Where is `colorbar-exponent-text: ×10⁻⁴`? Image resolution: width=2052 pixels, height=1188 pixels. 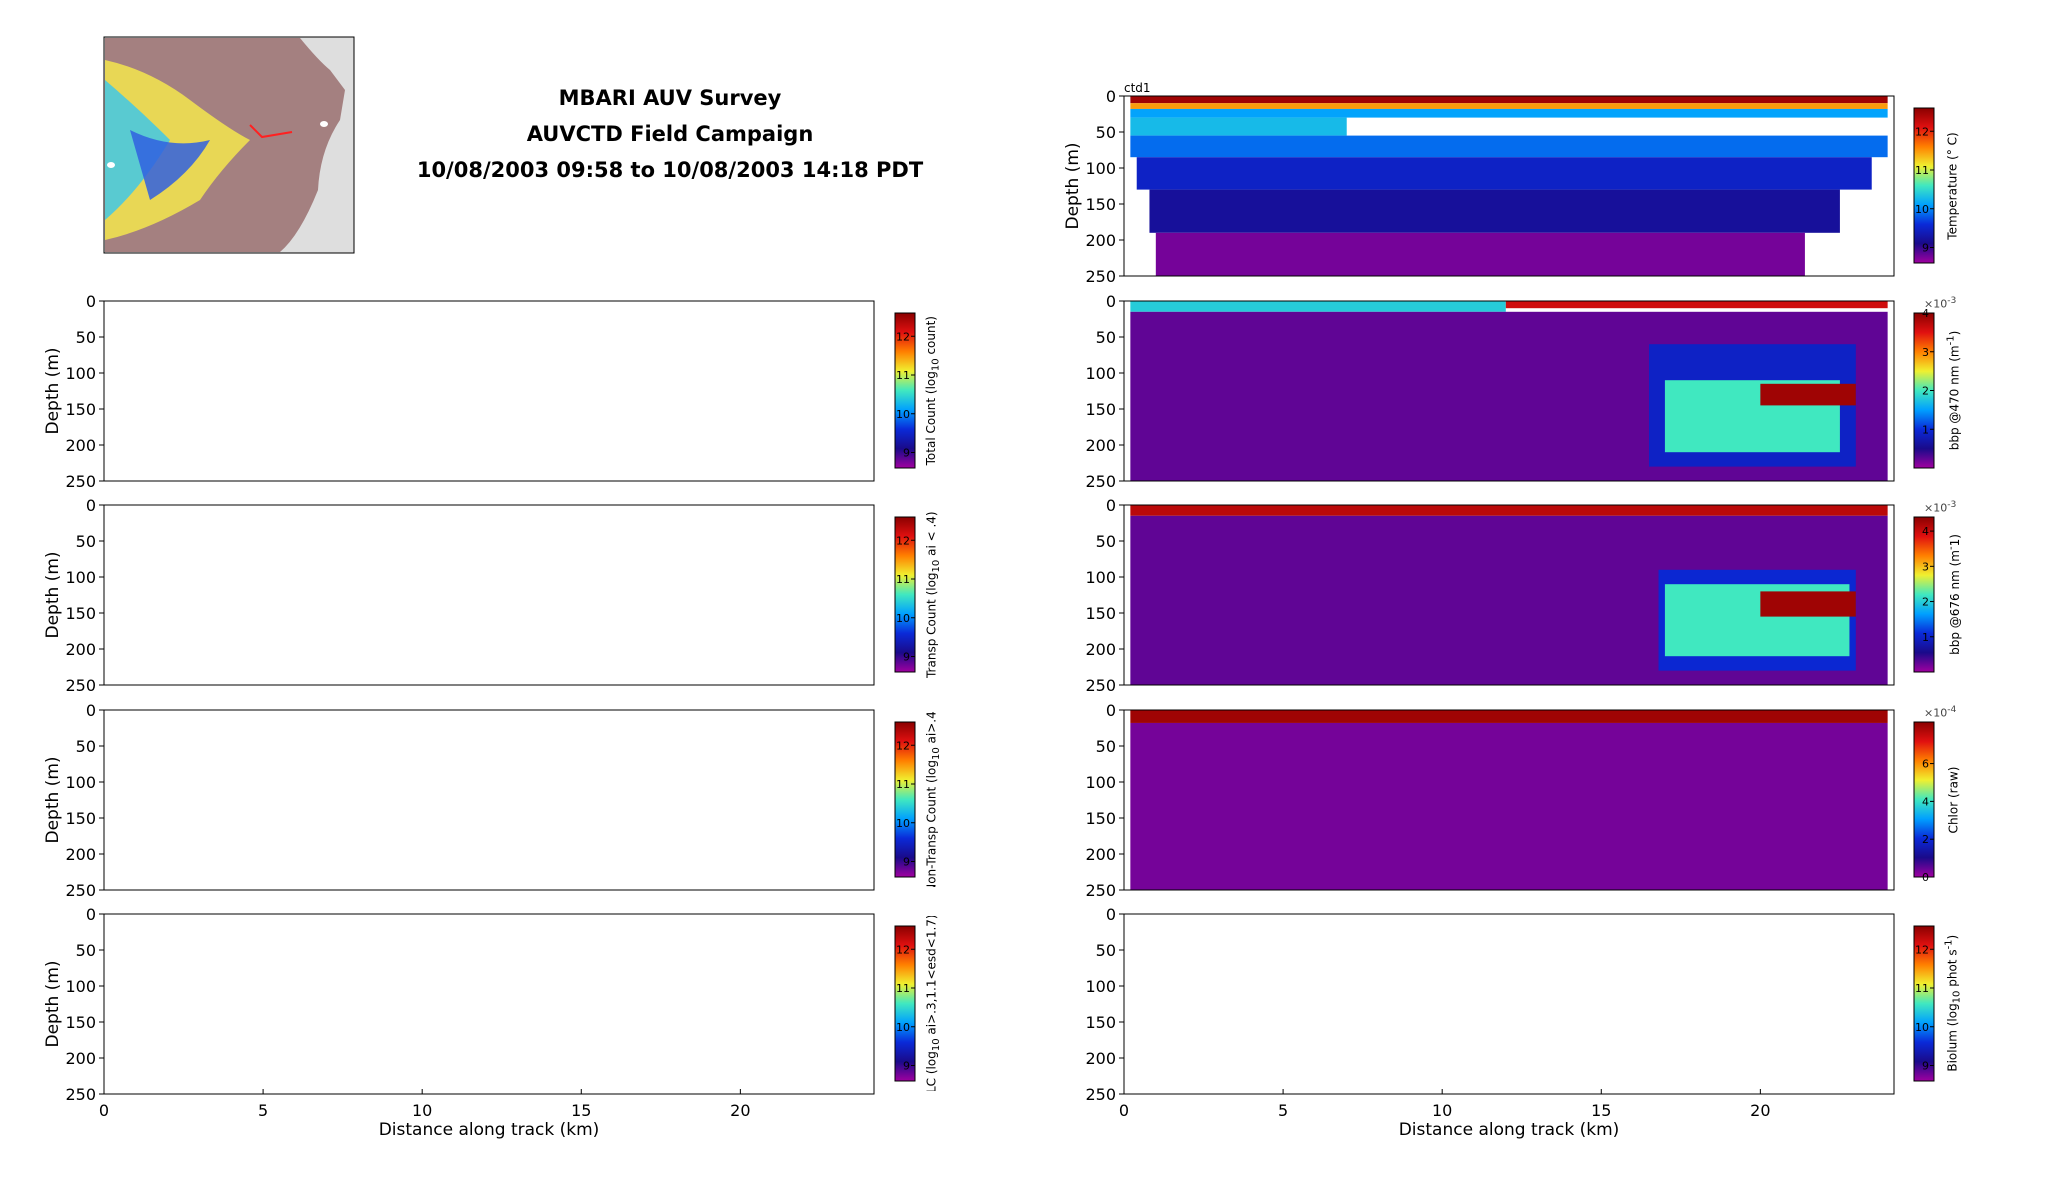 colorbar-exponent-text: ×10⁻⁴ is located at coordinates (1940, 712).